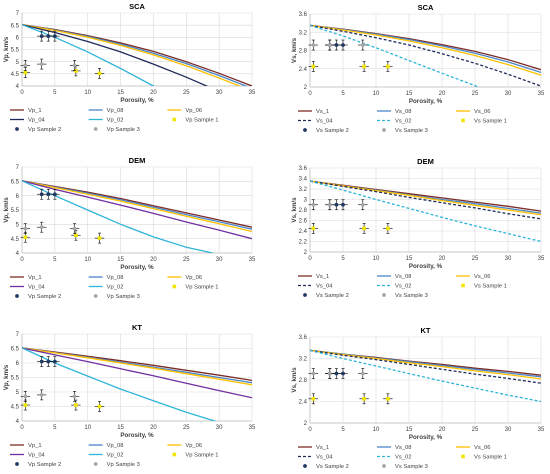 The image size is (550, 474). What do you see at coordinates (482, 448) in the screenshot?
I see `legend-label: Vs_06` at bounding box center [482, 448].